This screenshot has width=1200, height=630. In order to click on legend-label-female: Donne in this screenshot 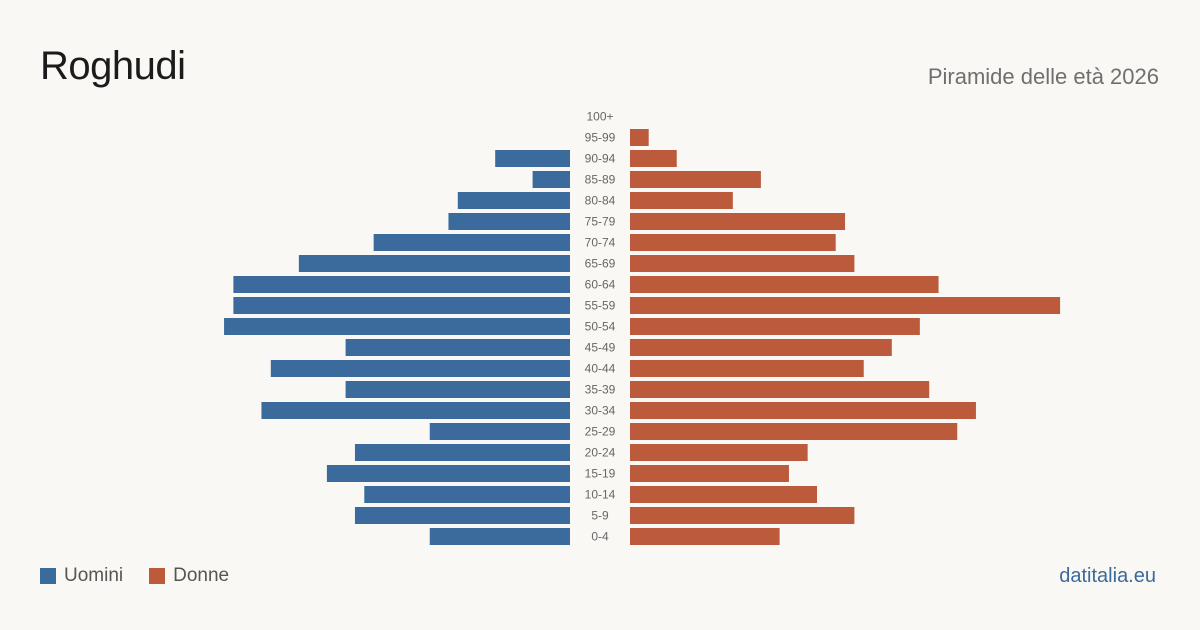, I will do `click(201, 575)`.